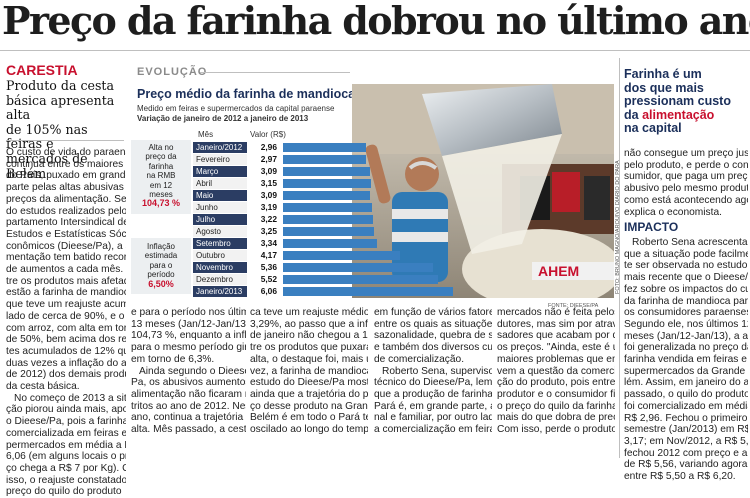 The height and width of the screenshot is (498, 750). Describe the element at coordinates (651, 227) in the screenshot. I see `subhead-impacto: IMPACTO` at that location.